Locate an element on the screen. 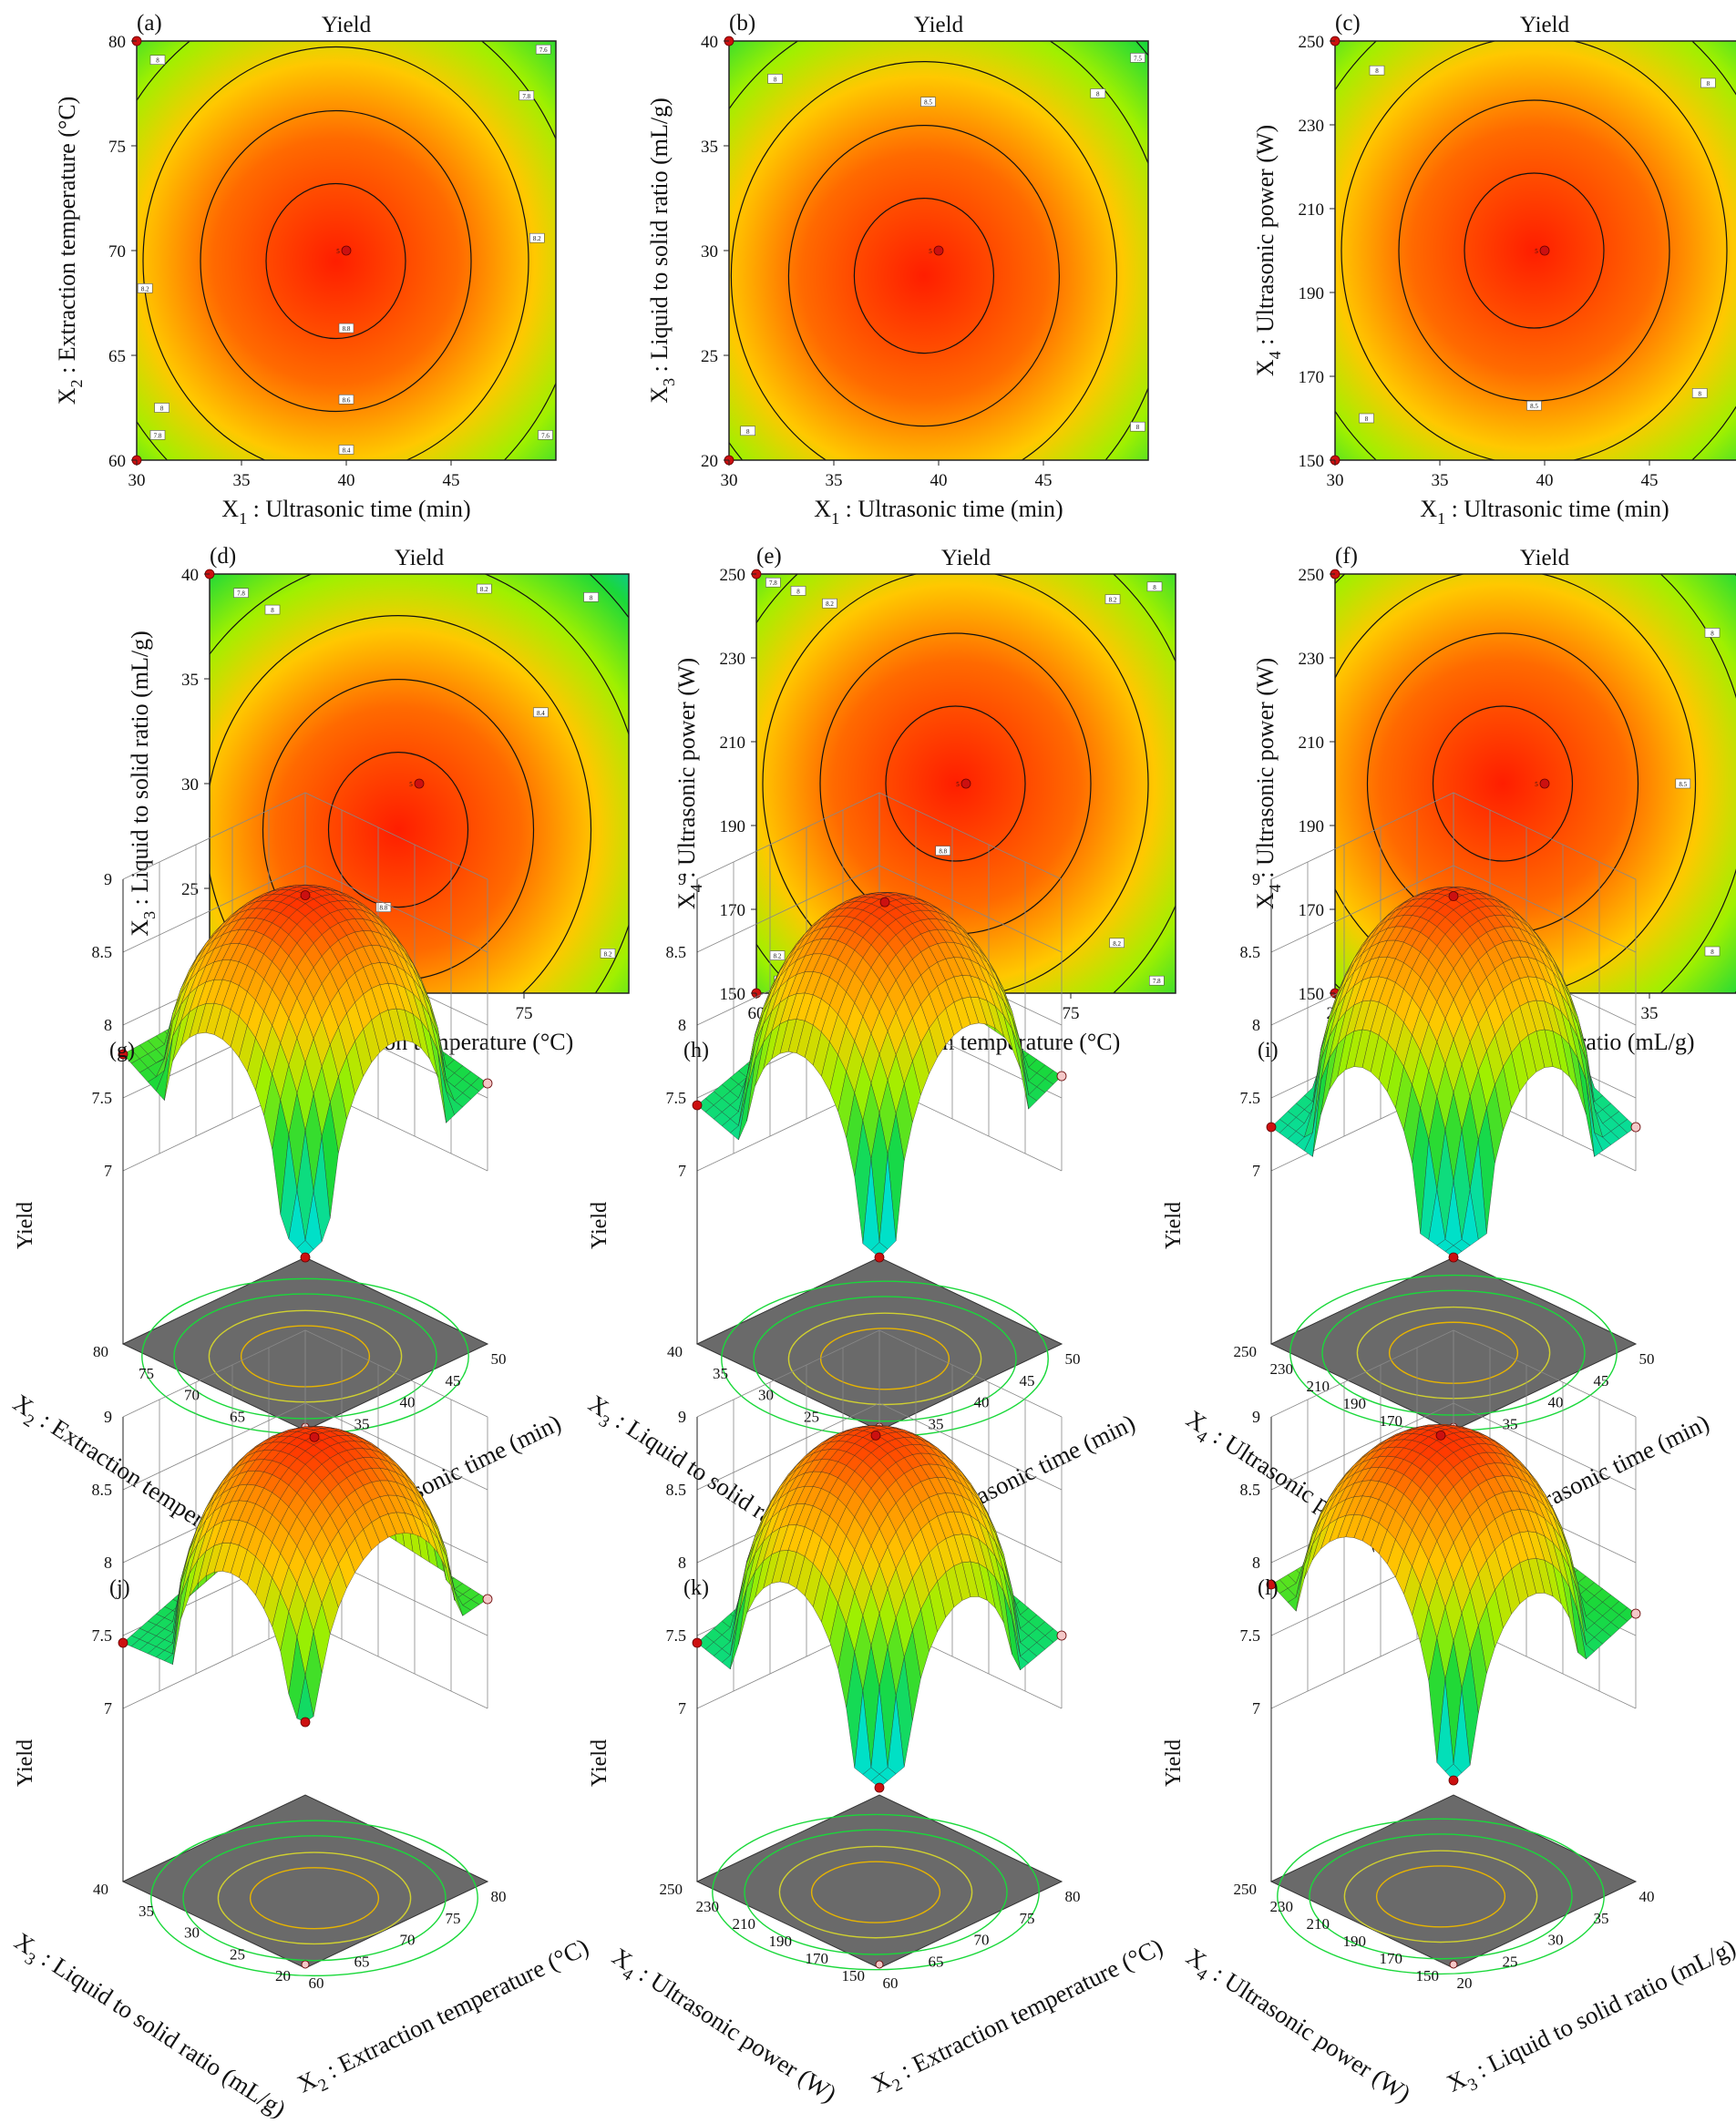 This screenshot has width=1736, height=2123. y-tick-label: 25 is located at coordinates (709, 356).